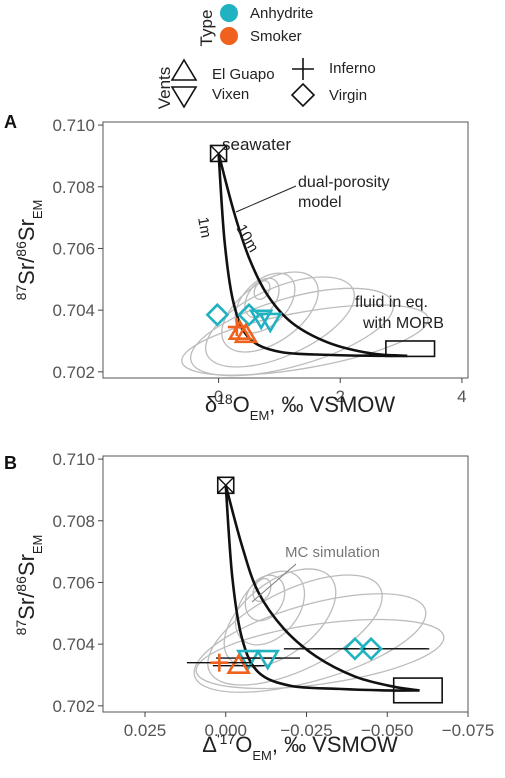 This screenshot has height=778, width=505. What do you see at coordinates (303, 95) in the screenshot?
I see `legend-diamond-icon` at bounding box center [303, 95].